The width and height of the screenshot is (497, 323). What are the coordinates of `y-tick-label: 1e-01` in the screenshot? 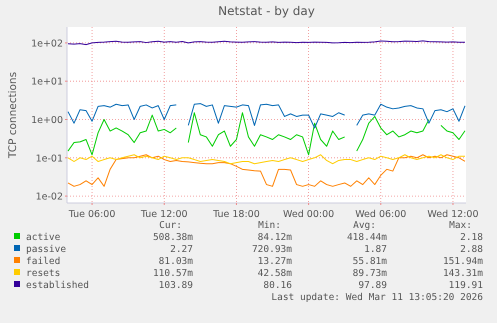 It's located at (49, 158).